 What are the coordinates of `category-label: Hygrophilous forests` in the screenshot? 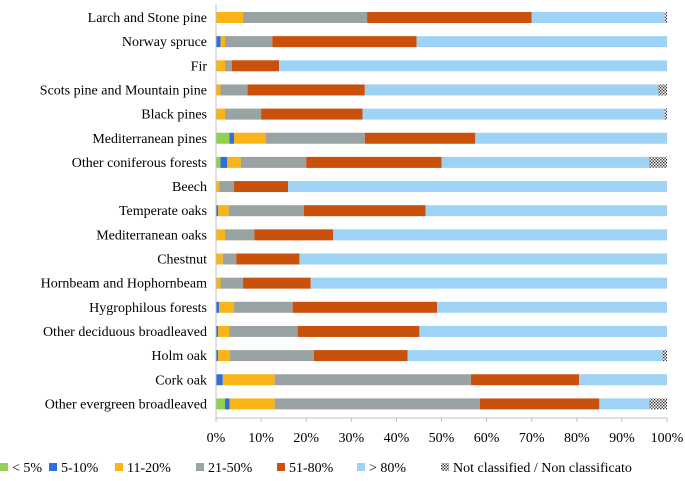 It's located at (148, 308).